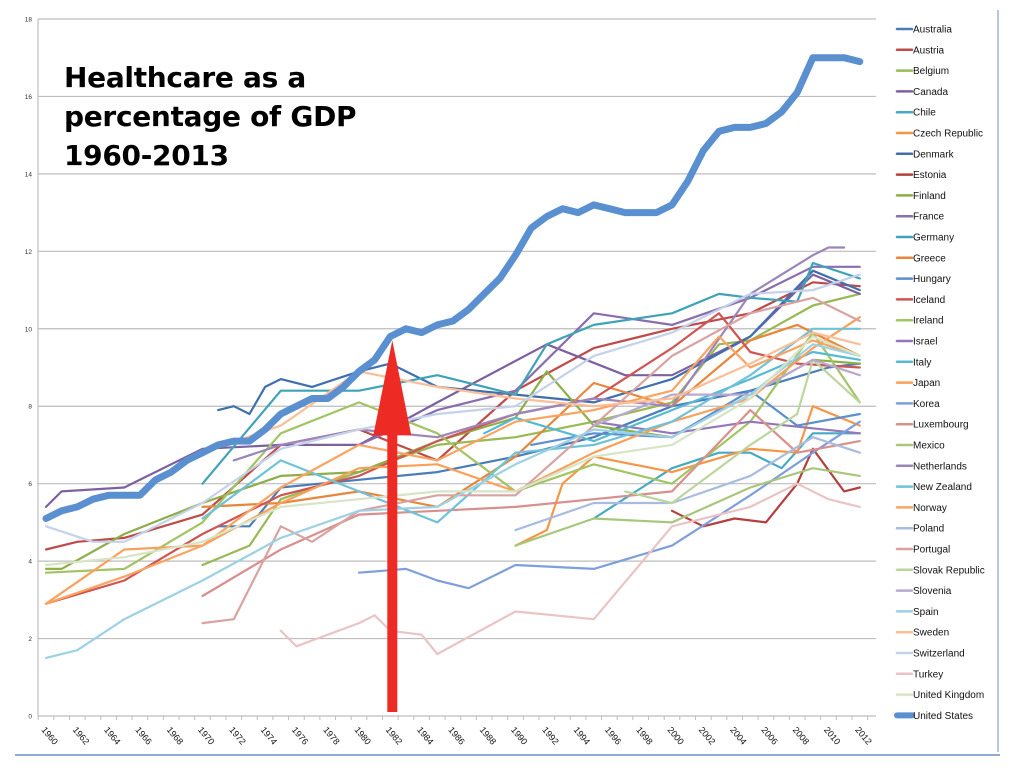 This screenshot has width=1024, height=768. I want to click on legend-item: Canada, so click(921, 92).